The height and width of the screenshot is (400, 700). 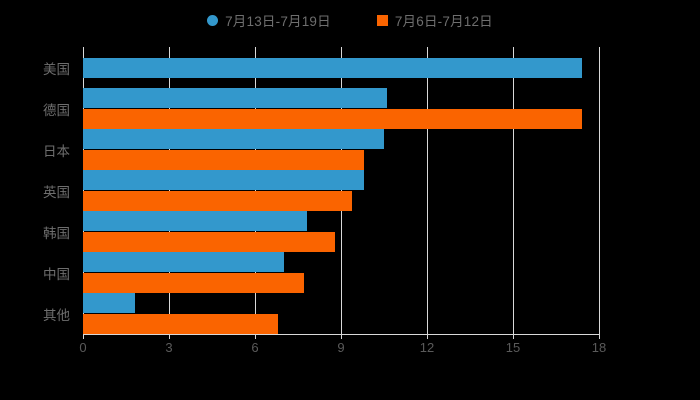 I want to click on x-axis-tick-label: 9, so click(x=341, y=347).